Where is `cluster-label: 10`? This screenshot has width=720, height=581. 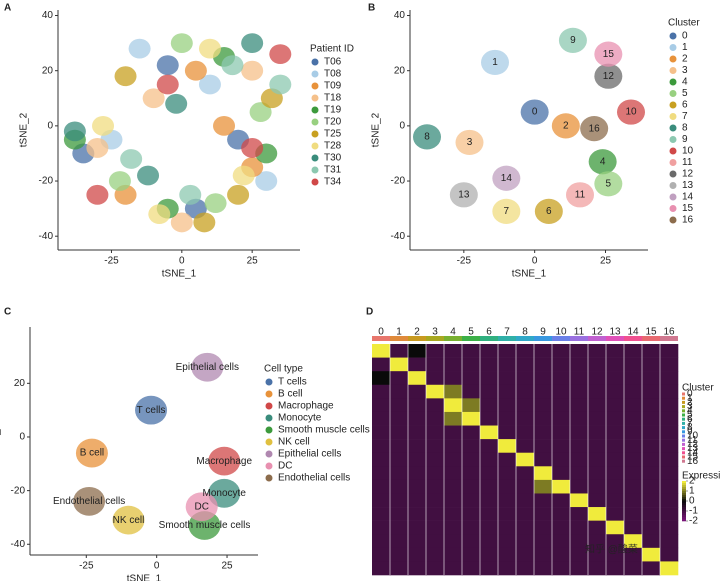
cluster-label: 10 is located at coordinates (561, 332).